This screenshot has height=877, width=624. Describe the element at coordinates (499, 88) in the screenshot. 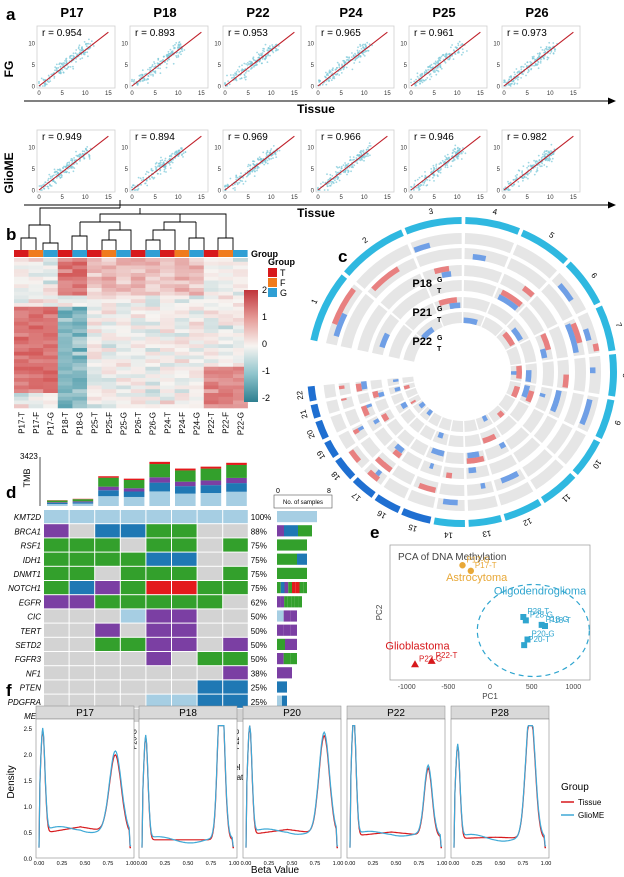

I see `y-tick-label: 0` at that location.